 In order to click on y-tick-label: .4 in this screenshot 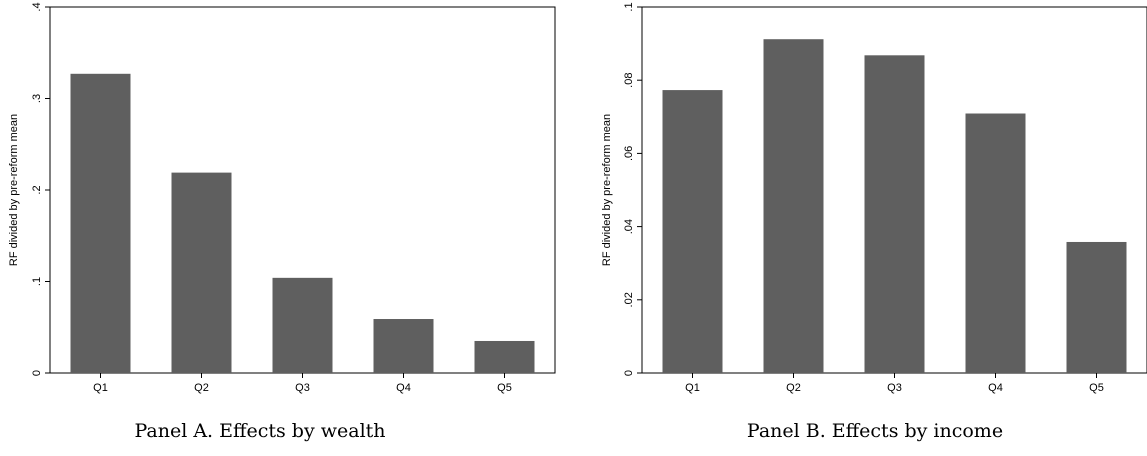, I will do `click(37, 6)`.